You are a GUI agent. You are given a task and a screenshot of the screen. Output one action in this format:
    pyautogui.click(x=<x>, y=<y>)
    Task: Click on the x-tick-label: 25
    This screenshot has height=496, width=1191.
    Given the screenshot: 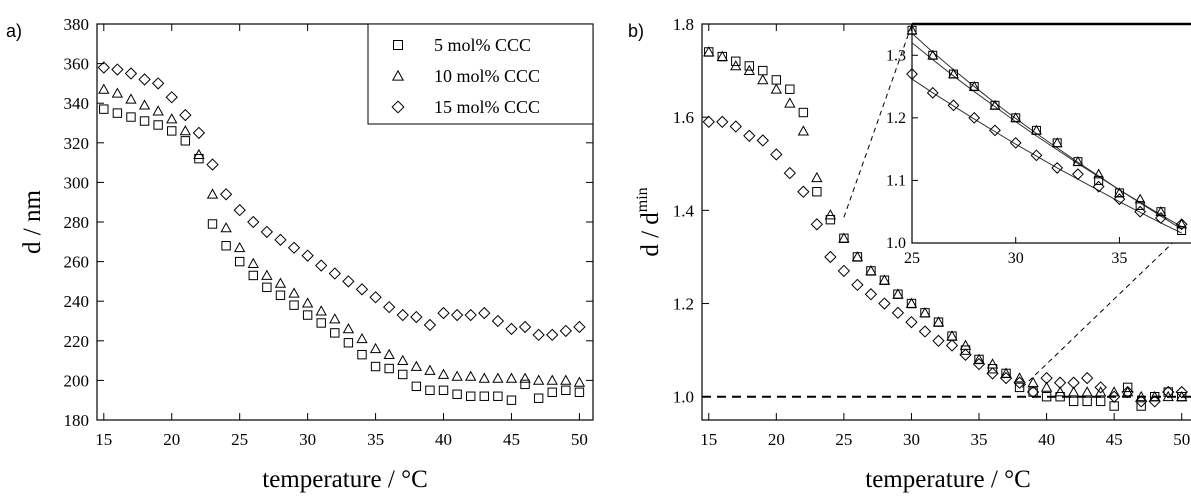 What is the action you would take?
    pyautogui.click(x=239, y=439)
    